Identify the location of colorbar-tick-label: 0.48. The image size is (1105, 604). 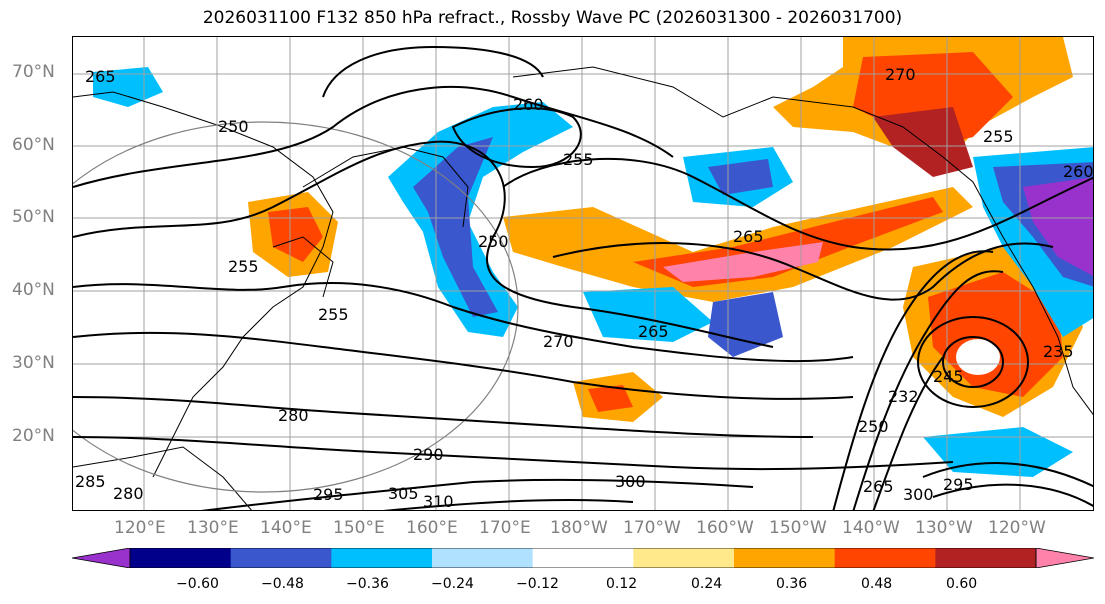
(877, 584).